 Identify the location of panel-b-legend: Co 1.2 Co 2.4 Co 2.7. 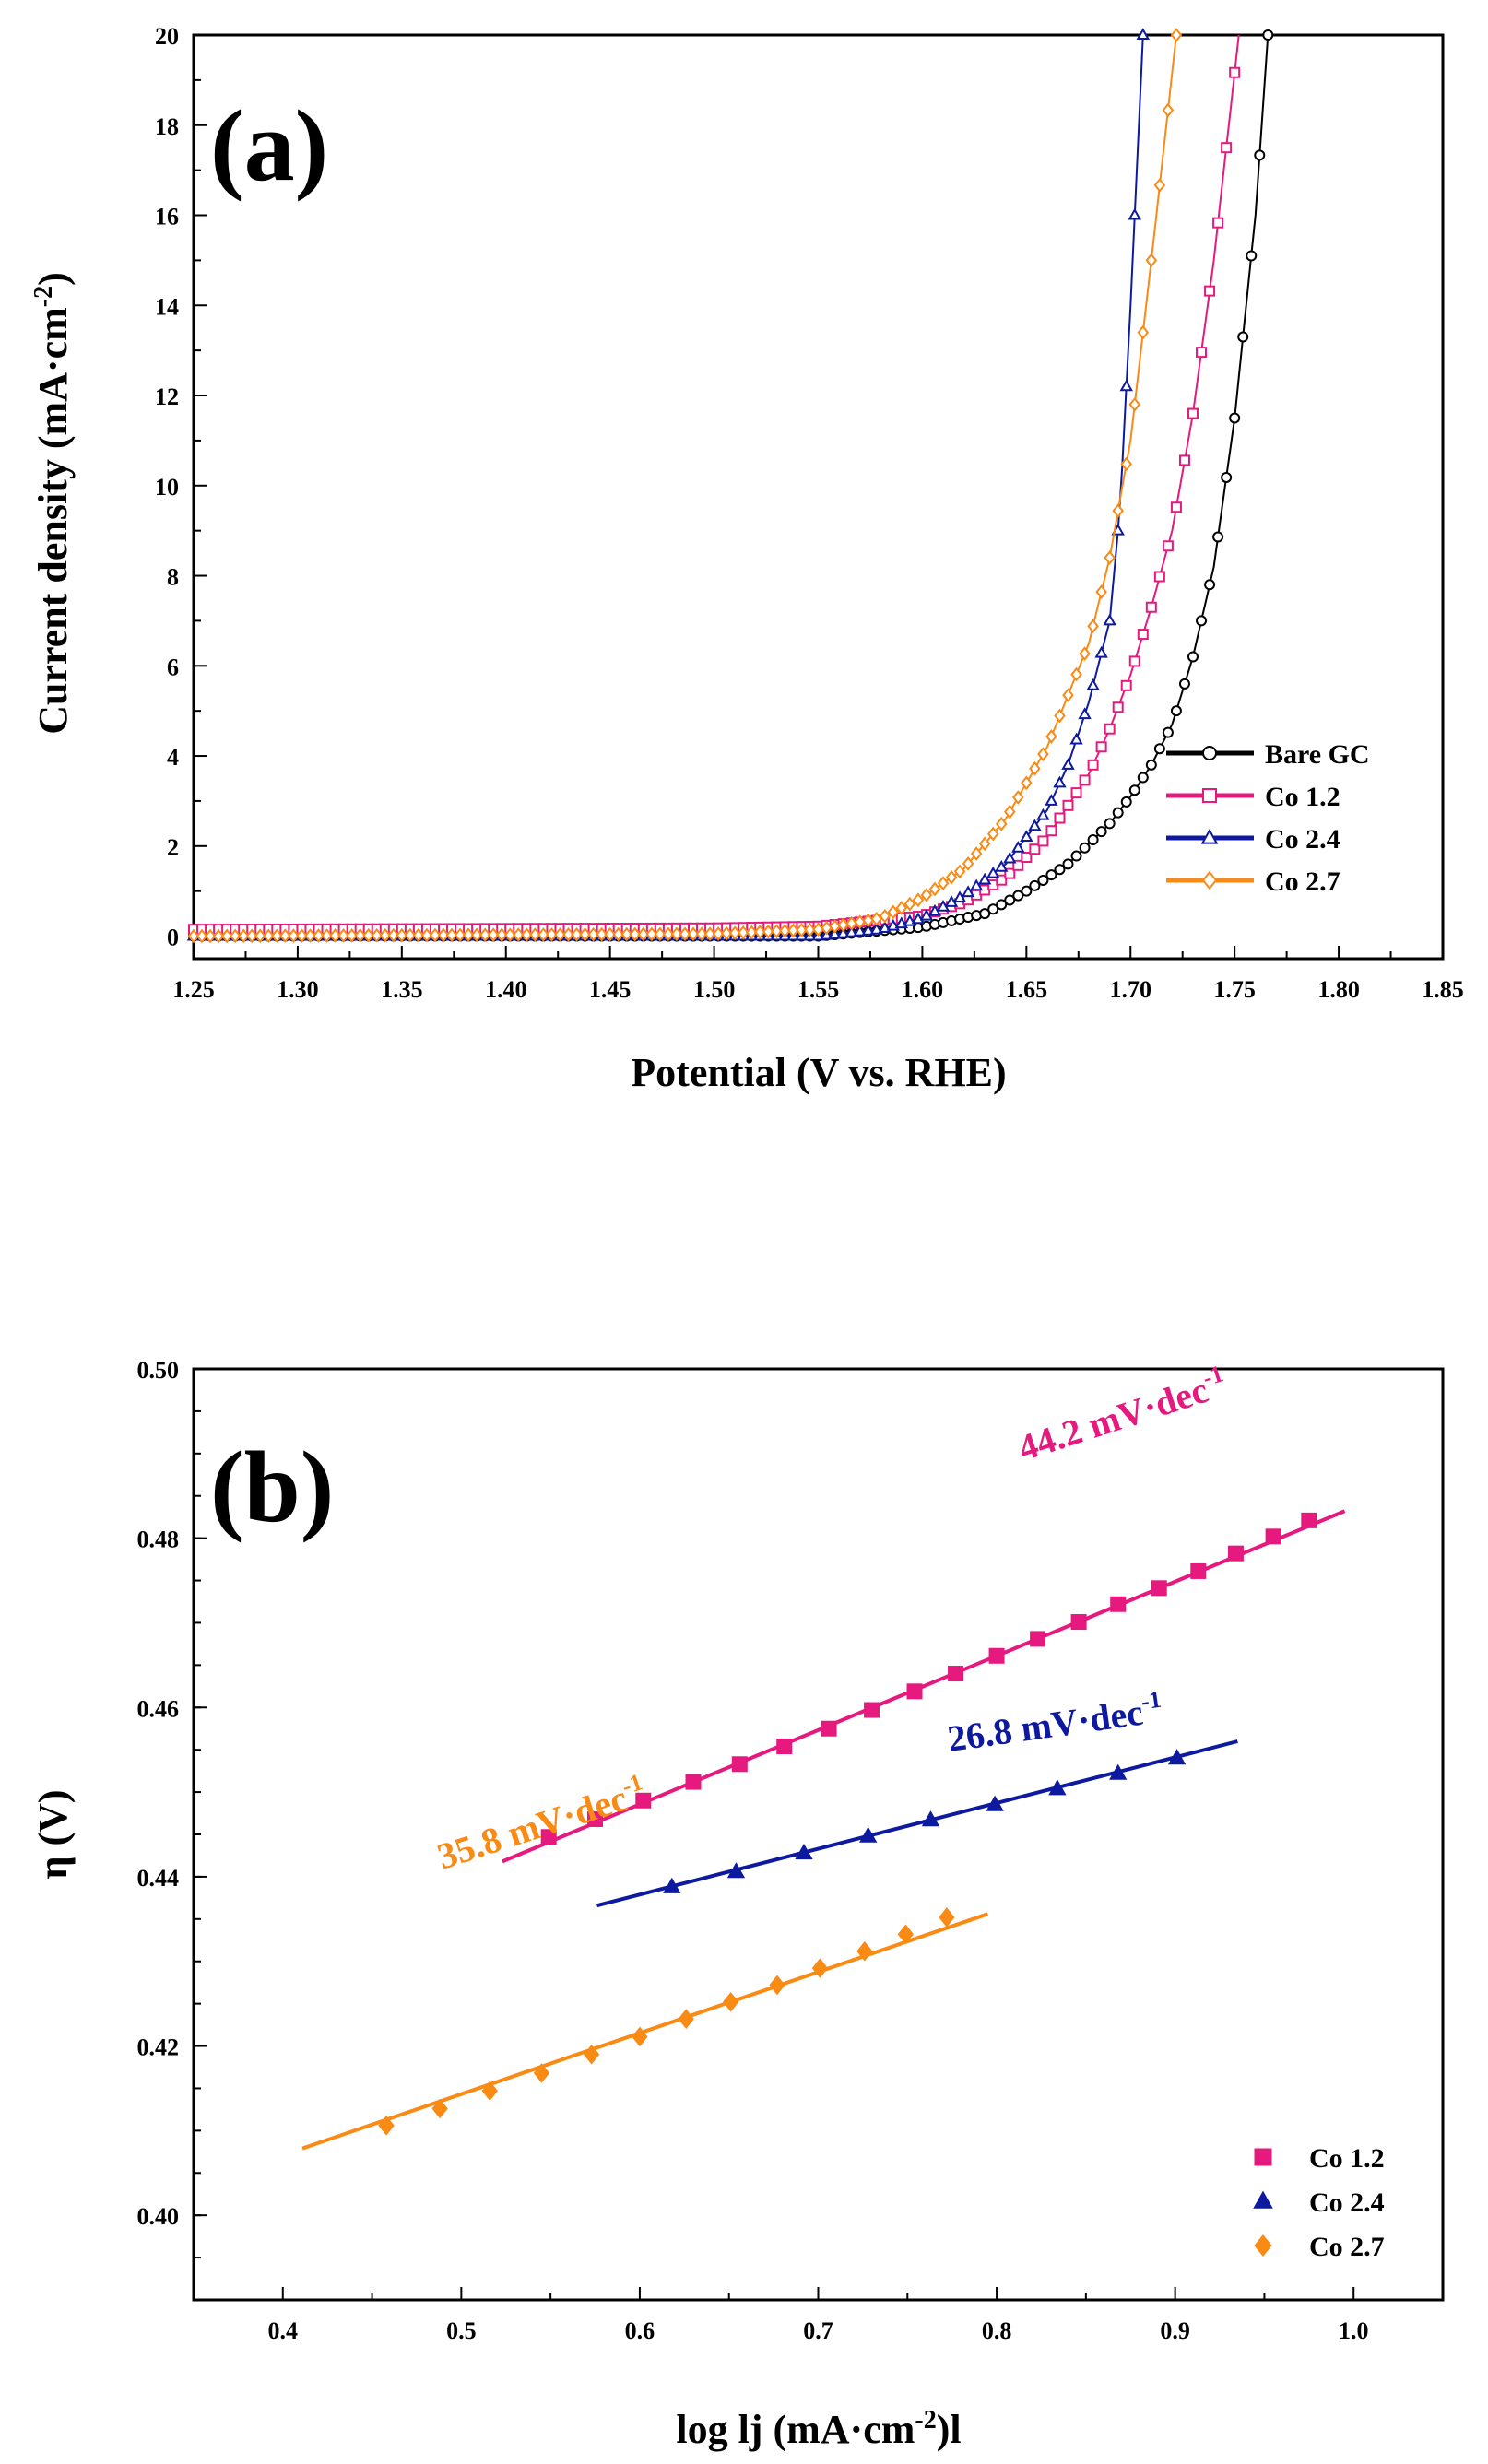
(1319, 2202).